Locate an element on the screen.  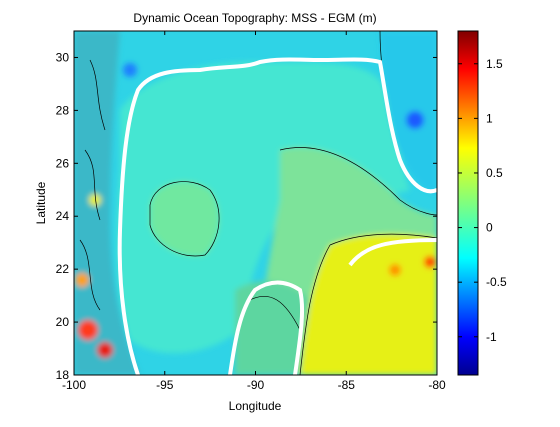
y-tick-label: 20 is located at coordinates (63, 322).